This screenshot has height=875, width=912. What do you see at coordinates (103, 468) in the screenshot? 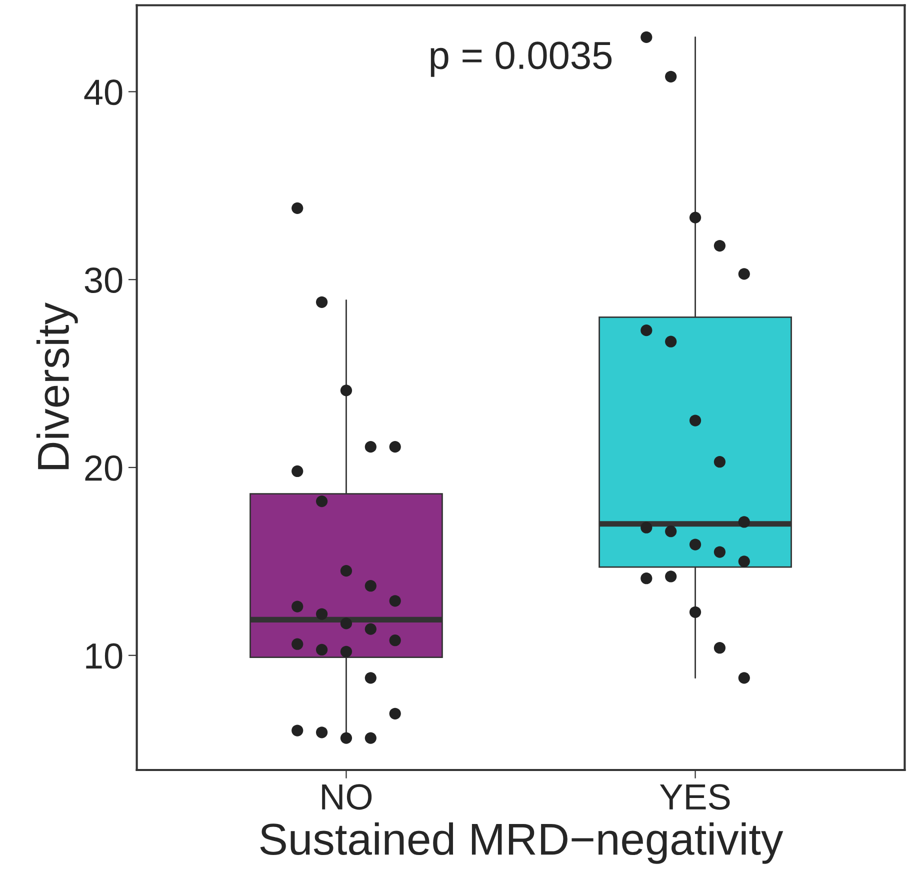
I see `y-tick-label: 20` at bounding box center [103, 468].